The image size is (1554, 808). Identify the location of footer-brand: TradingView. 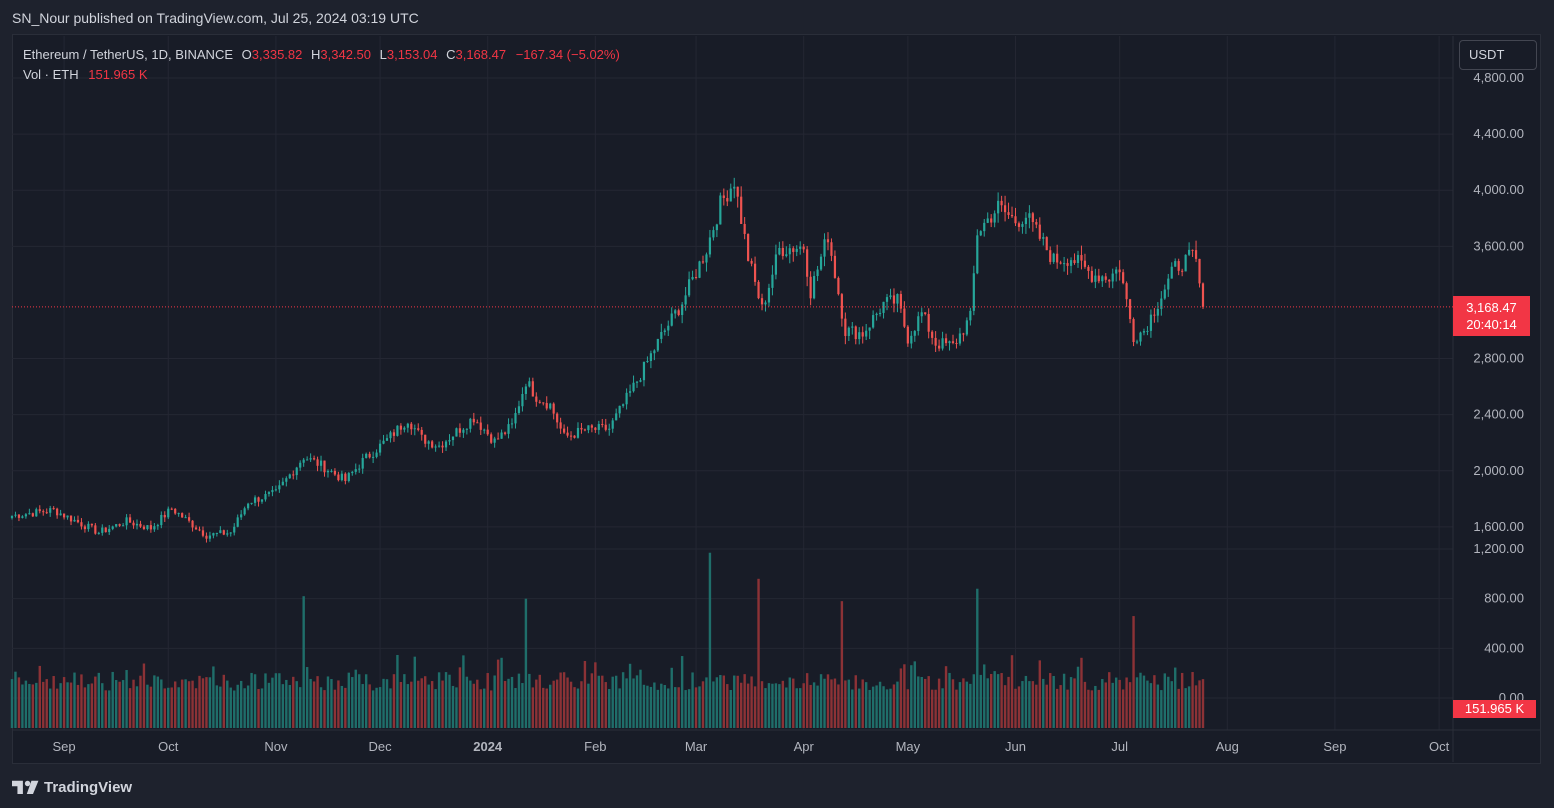
(72, 787).